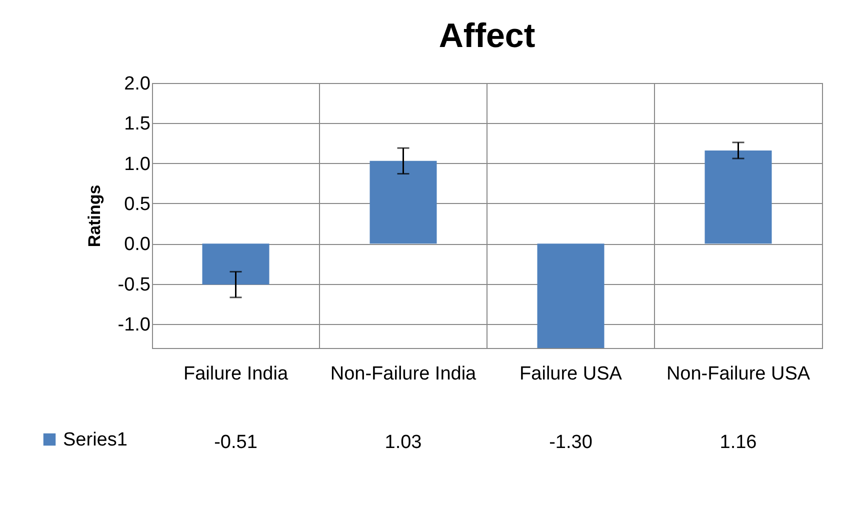 The height and width of the screenshot is (509, 854). Describe the element at coordinates (487, 36) in the screenshot. I see `chart-title: Affect` at that location.